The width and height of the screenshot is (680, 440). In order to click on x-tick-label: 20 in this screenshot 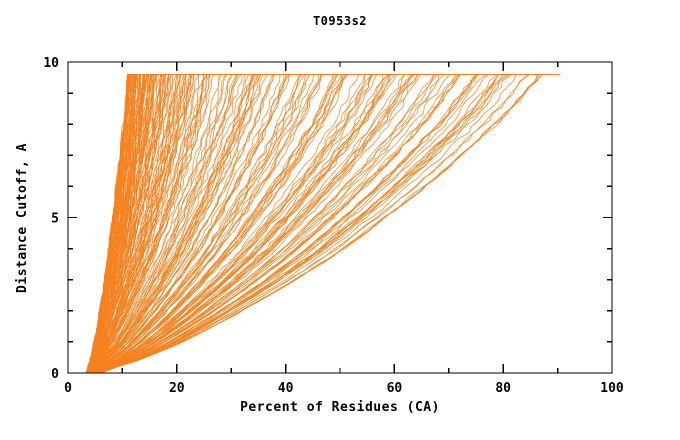, I will do `click(177, 388)`.